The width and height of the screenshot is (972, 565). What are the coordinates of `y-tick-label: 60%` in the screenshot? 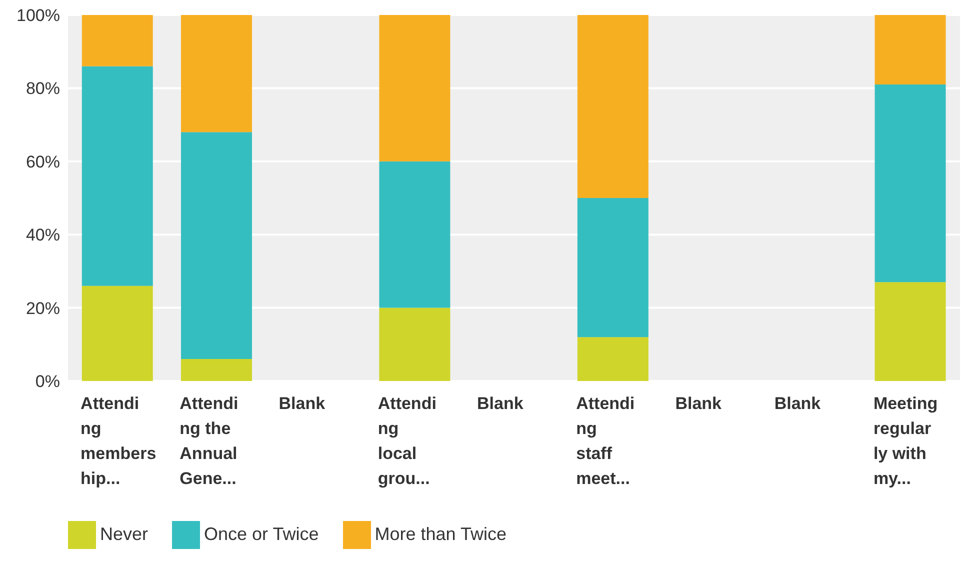 It's located at (43, 162).